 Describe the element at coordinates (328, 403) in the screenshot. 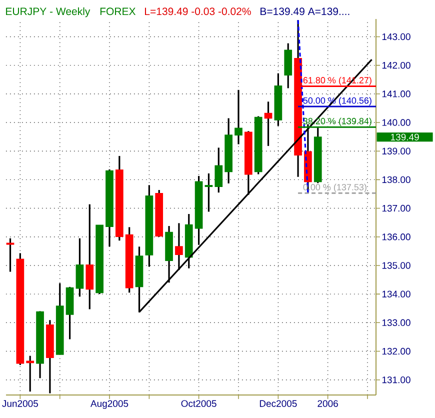

I see `x-tick-label: 2006` at that location.